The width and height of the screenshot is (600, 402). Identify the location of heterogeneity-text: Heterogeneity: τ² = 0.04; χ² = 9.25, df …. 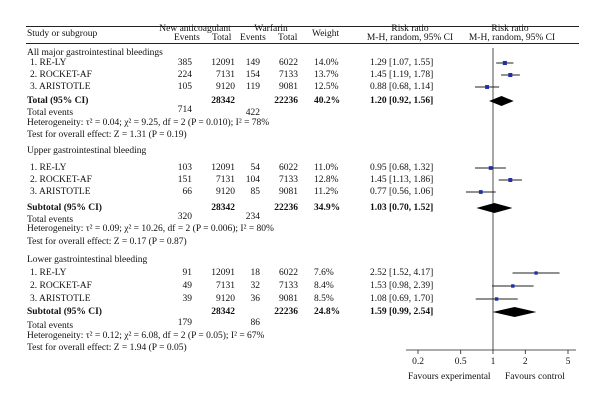
(148, 123).